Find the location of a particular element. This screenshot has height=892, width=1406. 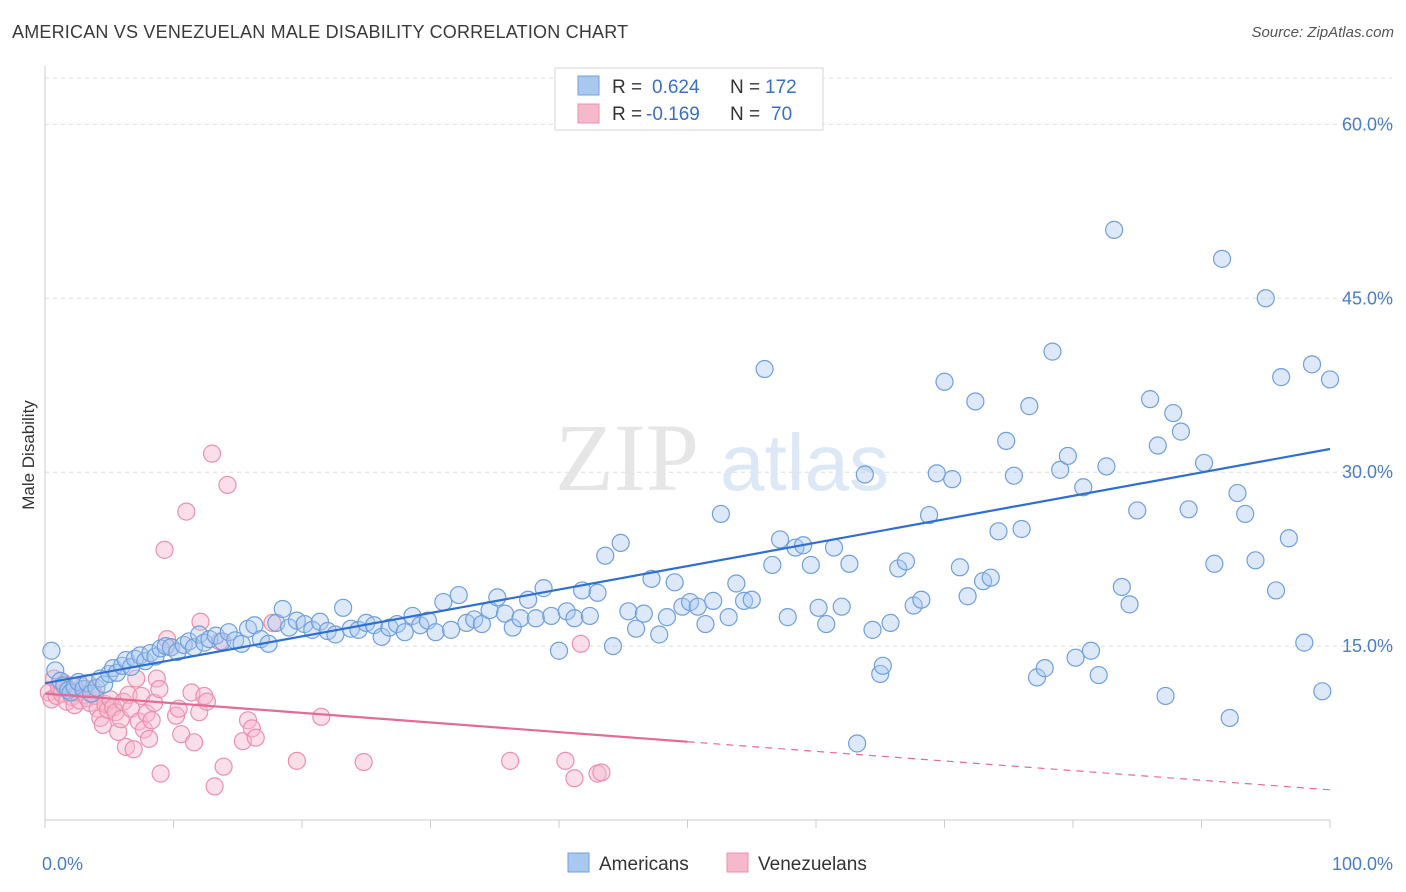

bottom-legend-swatch-americans is located at coordinates (578, 862).